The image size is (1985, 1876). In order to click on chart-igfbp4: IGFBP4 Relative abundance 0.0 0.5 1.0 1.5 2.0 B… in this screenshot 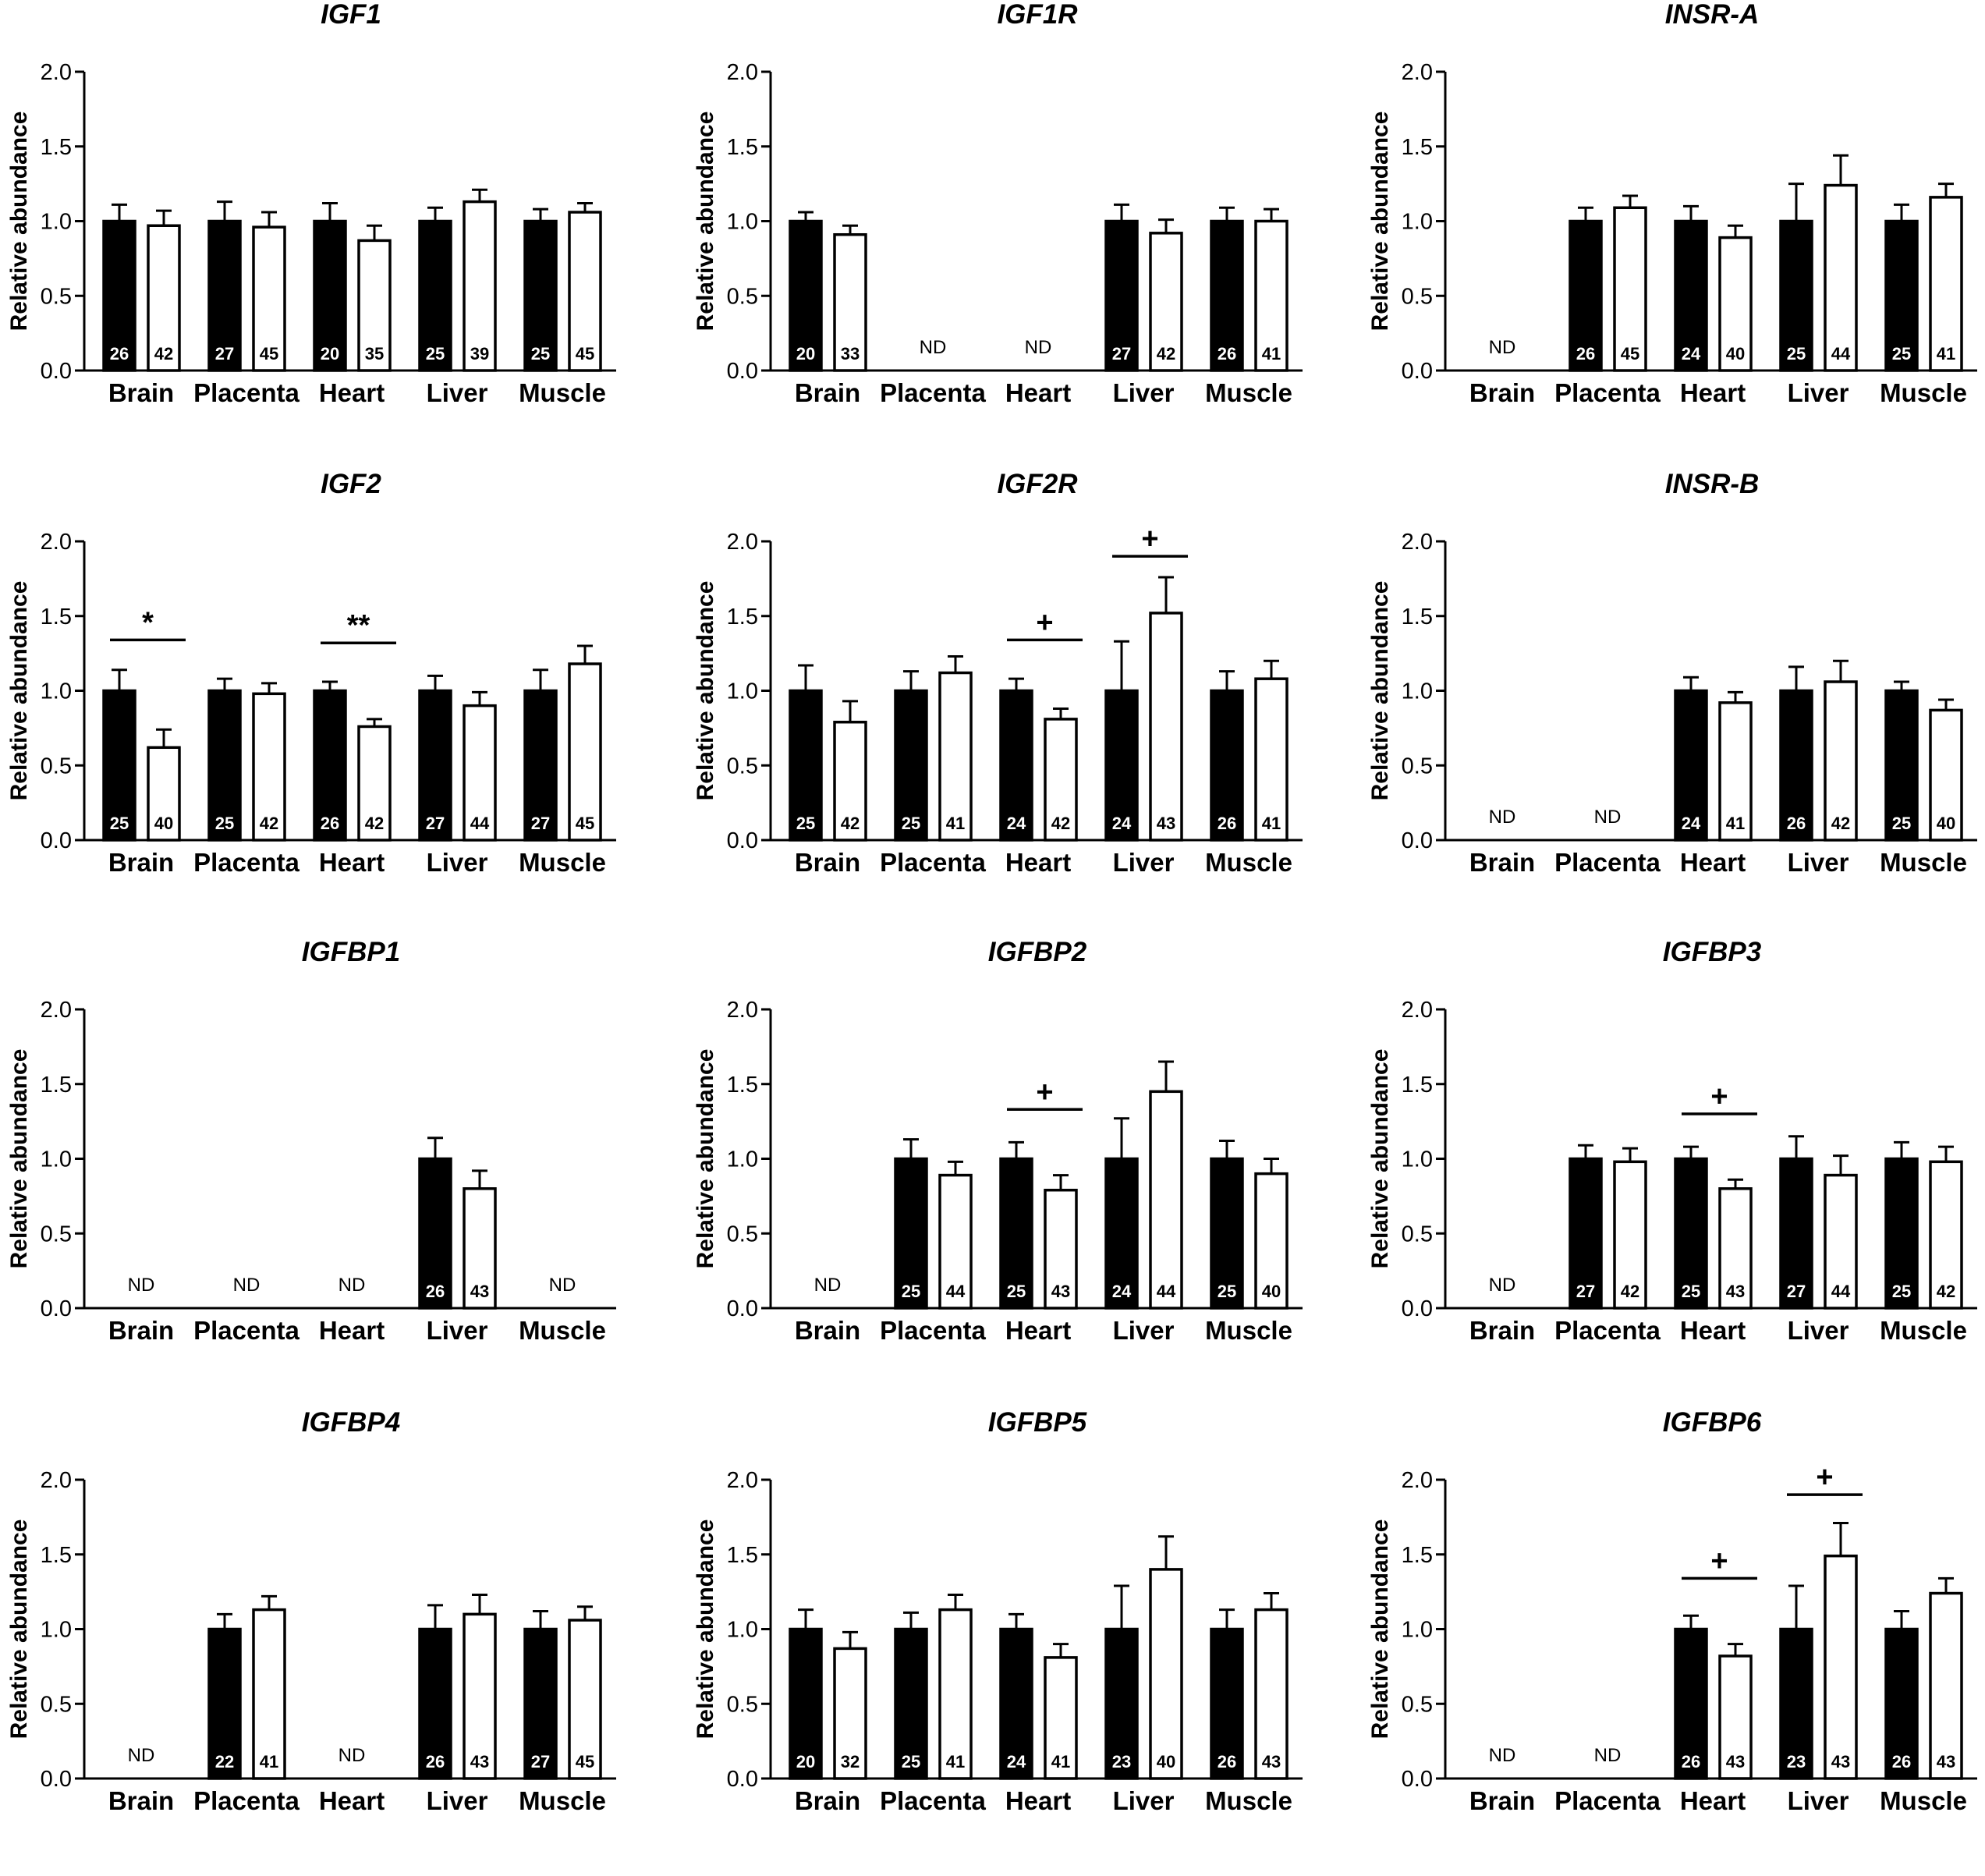, I will do `click(311, 1611)`.